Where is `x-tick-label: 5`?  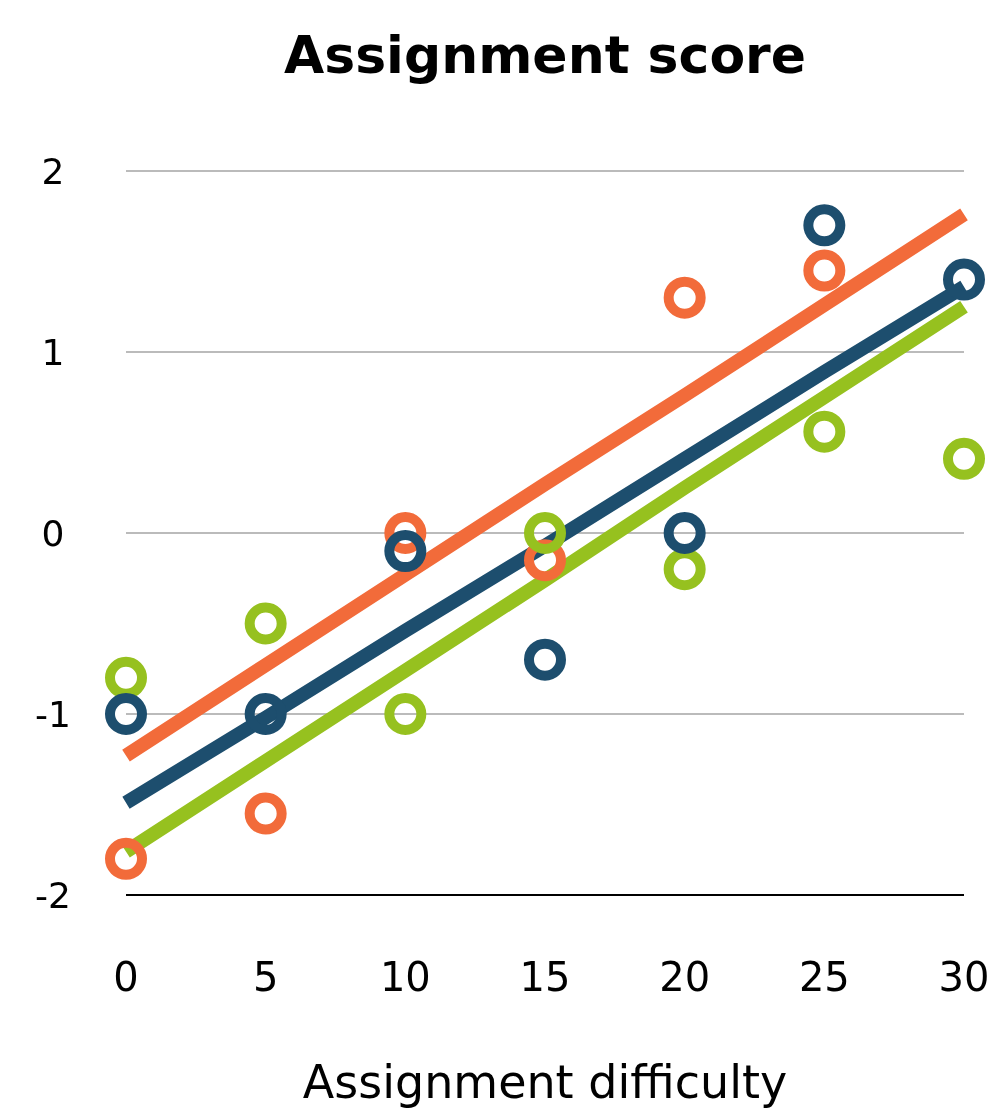 x-tick-label: 5 is located at coordinates (265, 977).